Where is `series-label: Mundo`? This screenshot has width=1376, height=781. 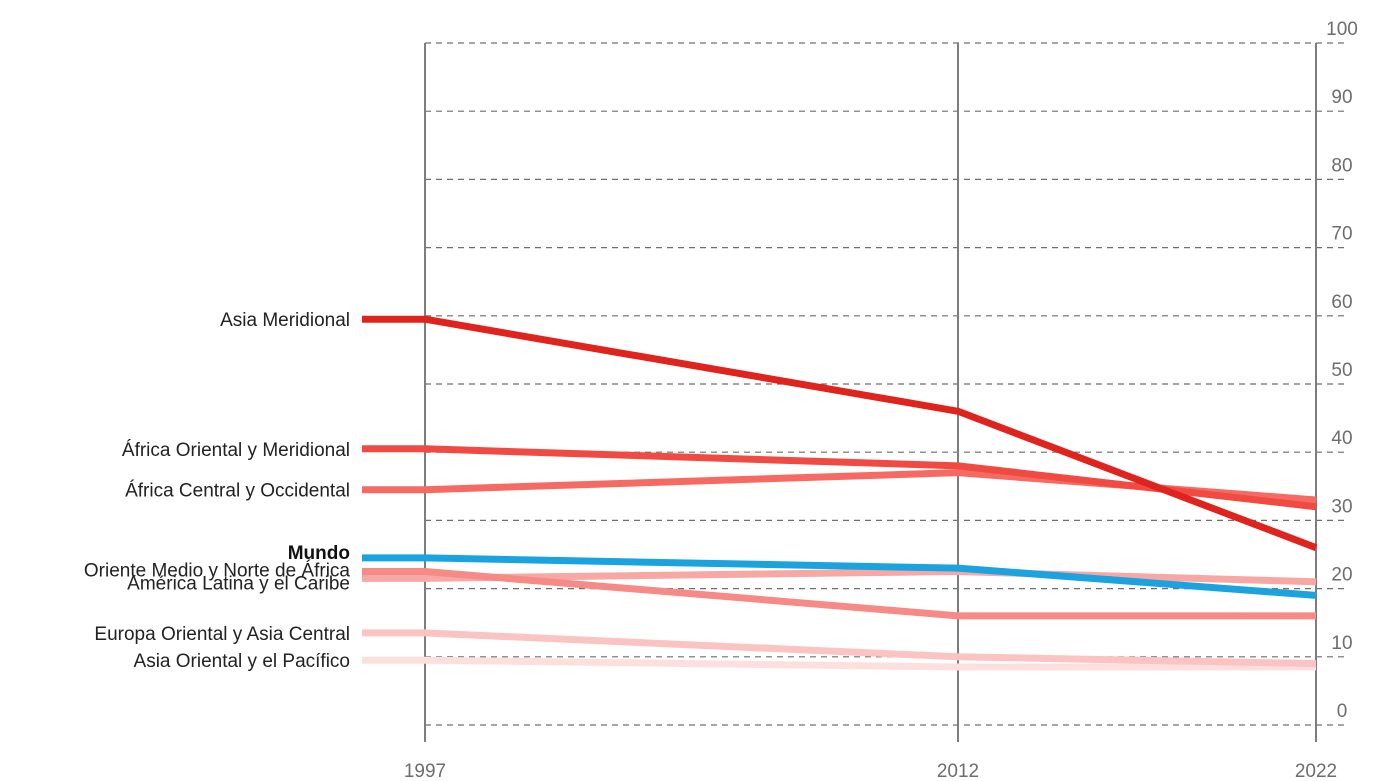 series-label: Mundo is located at coordinates (319, 553).